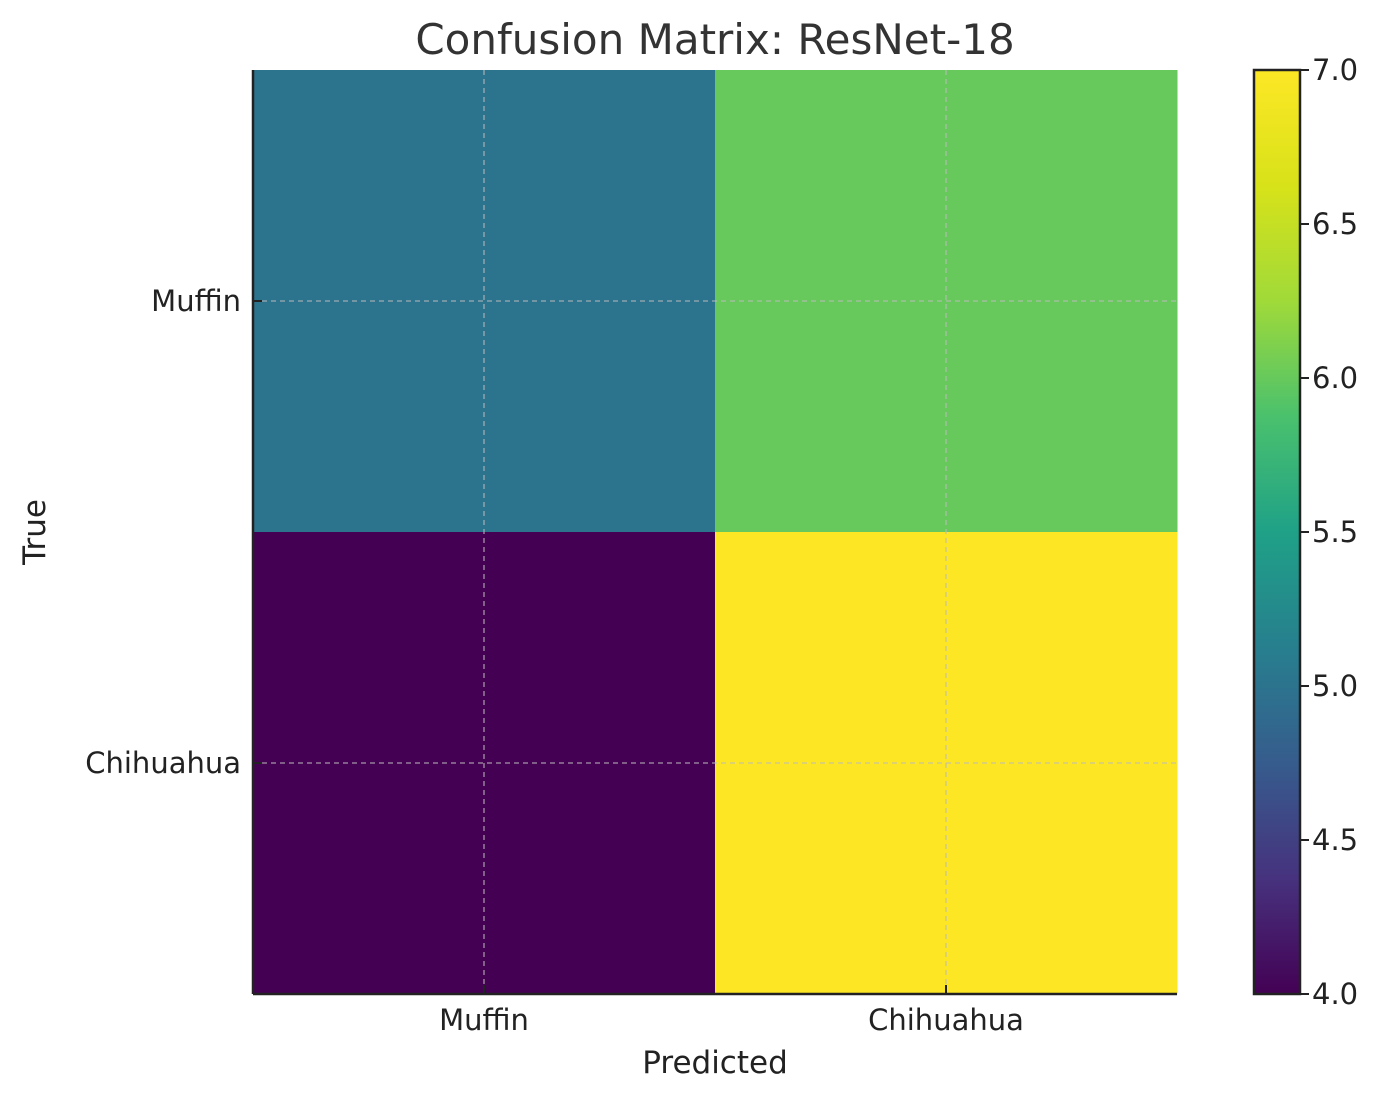  I want to click on colorbar-tick-label: 6.0, so click(1335, 378).